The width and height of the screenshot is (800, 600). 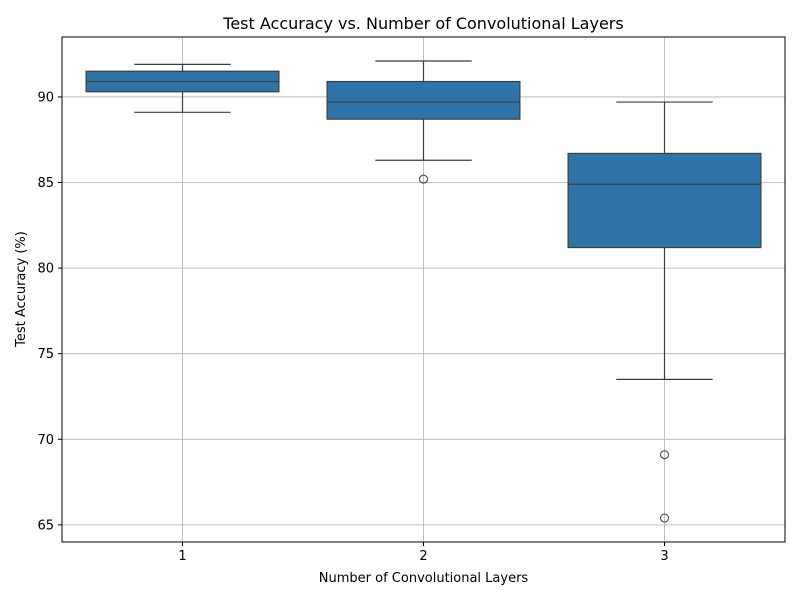 What do you see at coordinates (423, 556) in the screenshot?
I see `x-tick-label: 2` at bounding box center [423, 556].